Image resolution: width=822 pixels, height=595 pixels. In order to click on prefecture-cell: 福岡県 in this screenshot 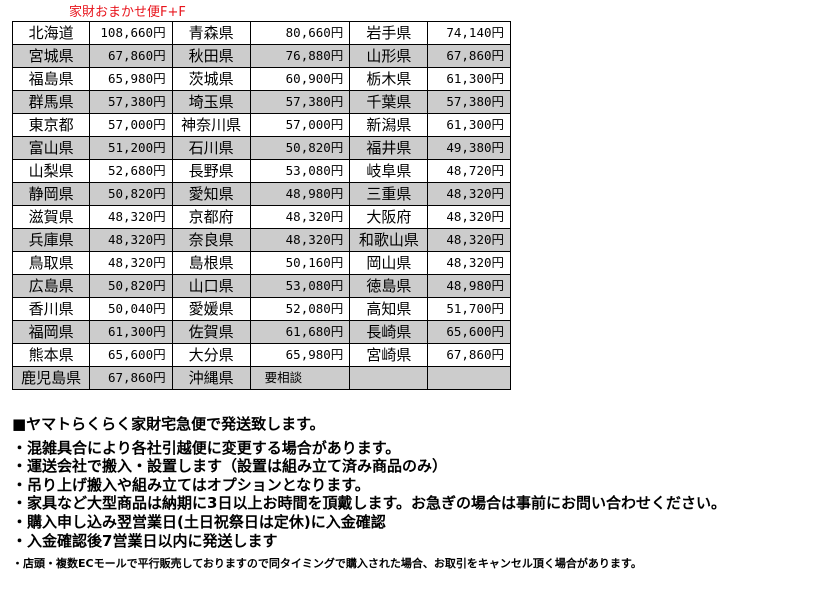, I will do `click(51, 332)`.